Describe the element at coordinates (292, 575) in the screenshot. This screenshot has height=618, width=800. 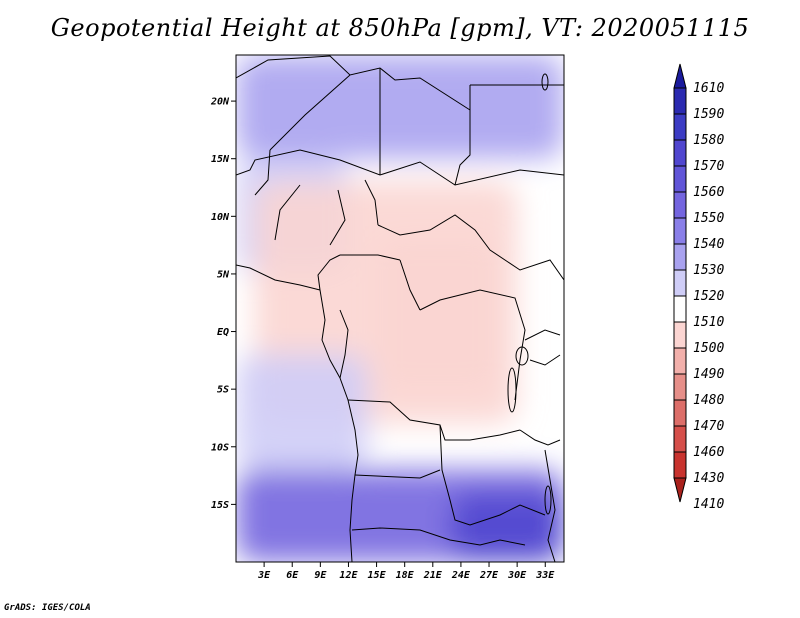
I see `x-tick-label: 6E` at that location.